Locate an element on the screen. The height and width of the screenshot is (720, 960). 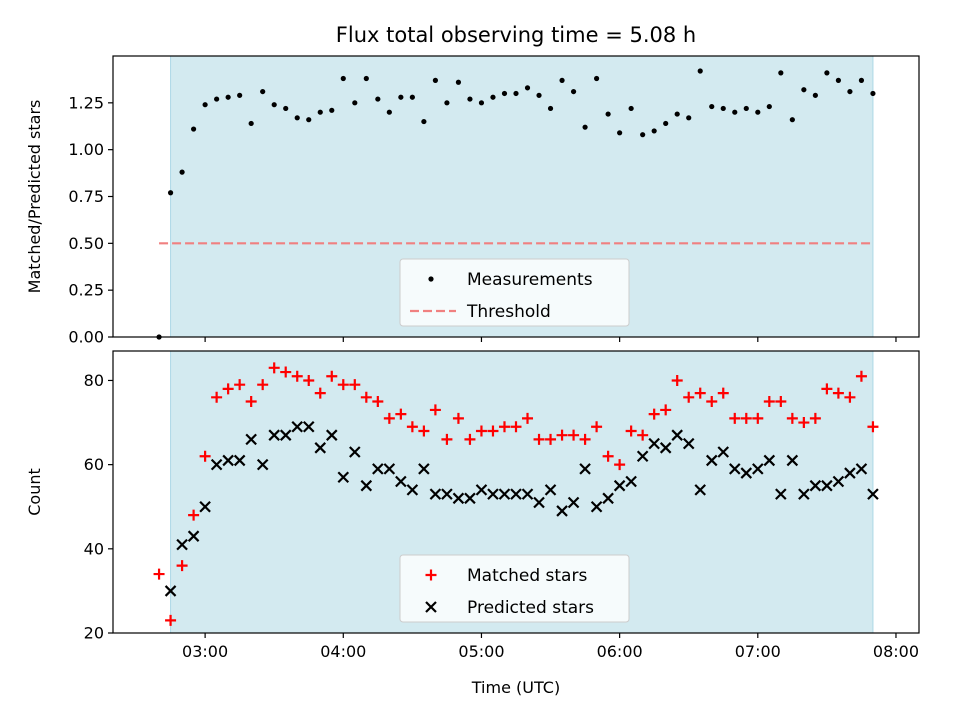
x-tick-label: 06:00 is located at coordinates (620, 651).